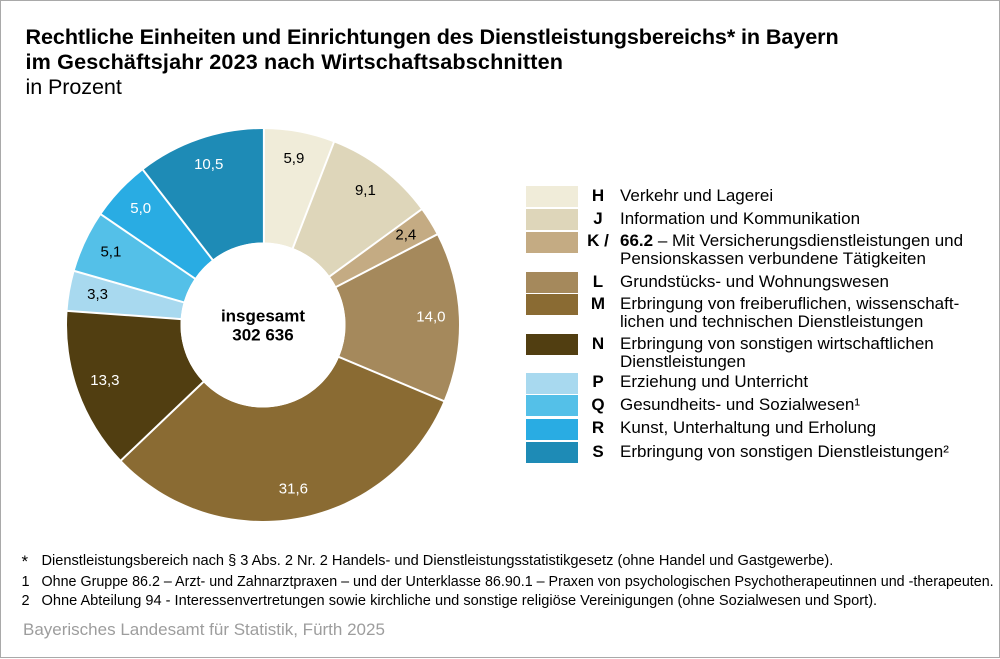 The image size is (1000, 659). I want to click on svg-text: 14,0, so click(430, 316).